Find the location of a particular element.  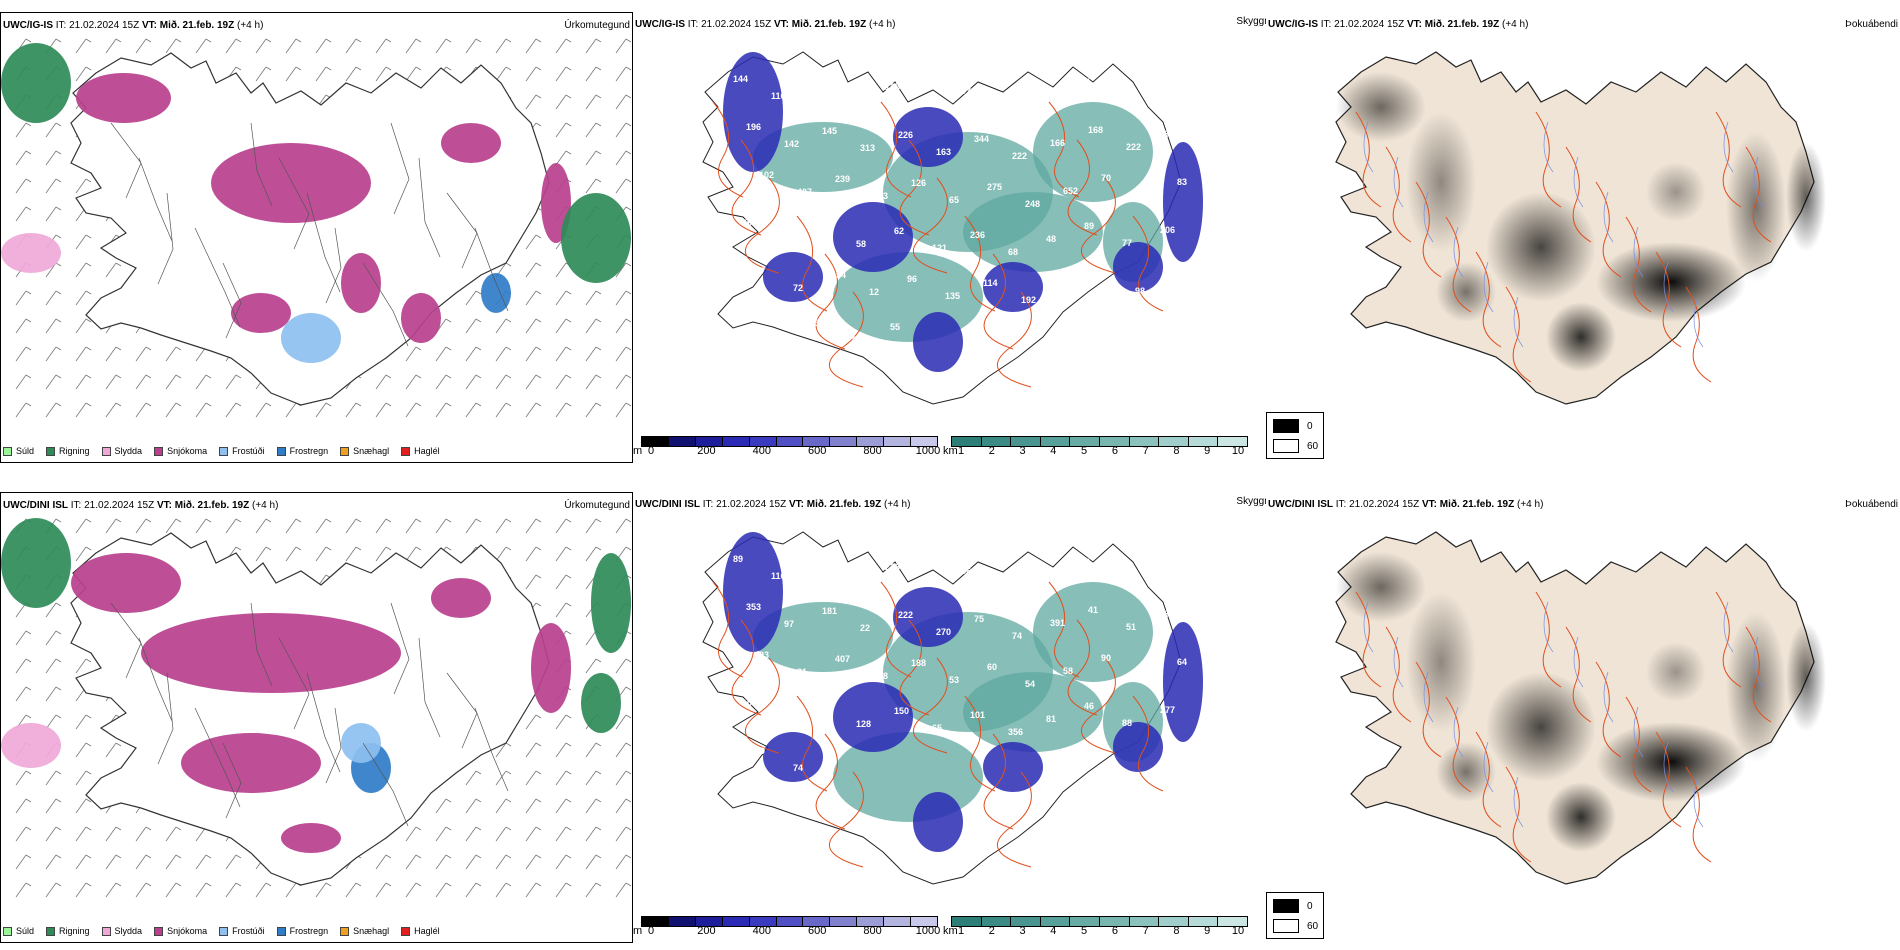

precip-area is located at coordinates (311, 838).